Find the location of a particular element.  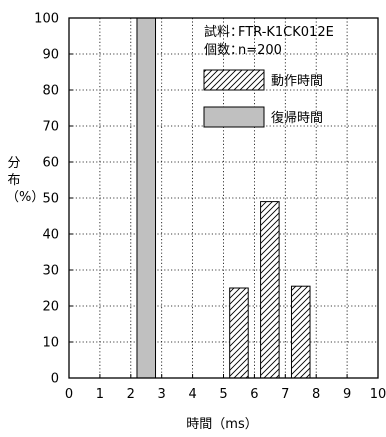

y-axis-label-line: 分 is located at coordinates (14, 163).